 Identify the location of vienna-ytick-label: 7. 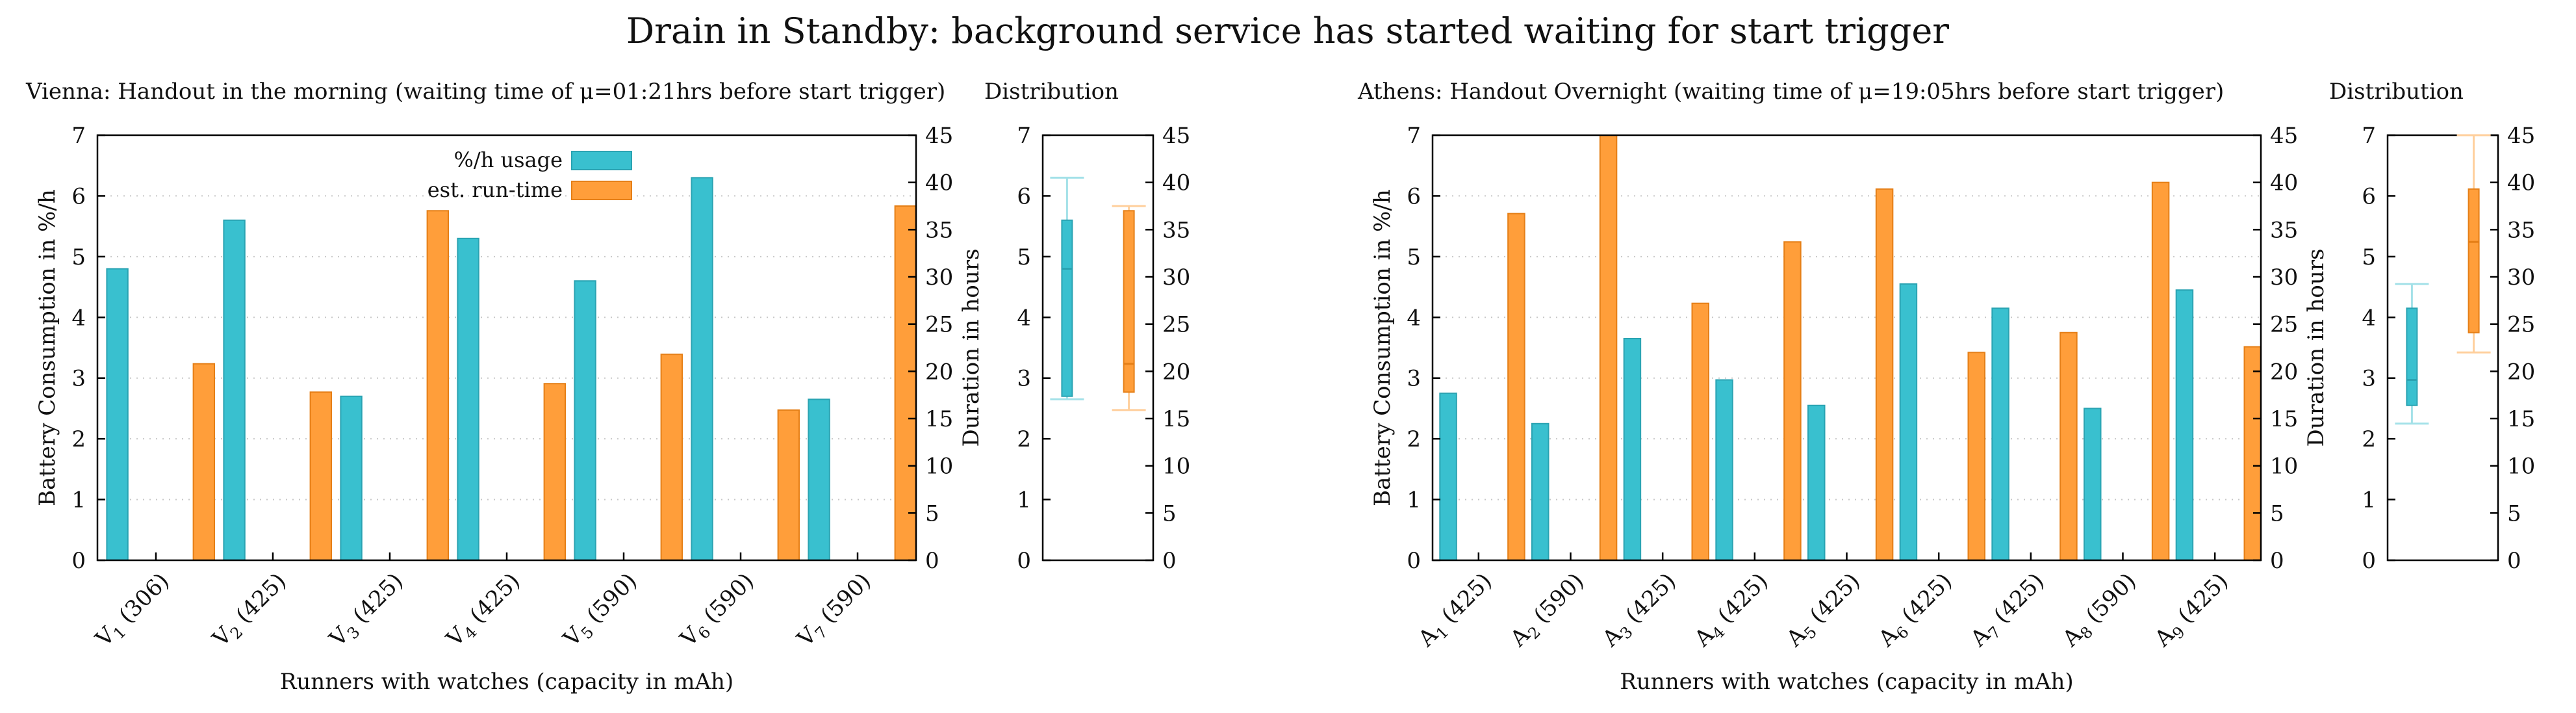
(78, 136).